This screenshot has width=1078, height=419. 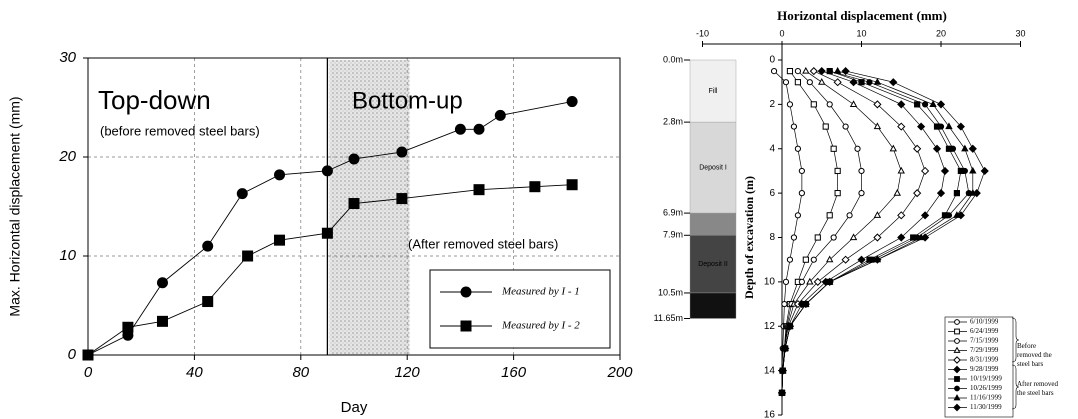 I want to click on soil-tick-label: 10.5m, so click(x=670, y=292).